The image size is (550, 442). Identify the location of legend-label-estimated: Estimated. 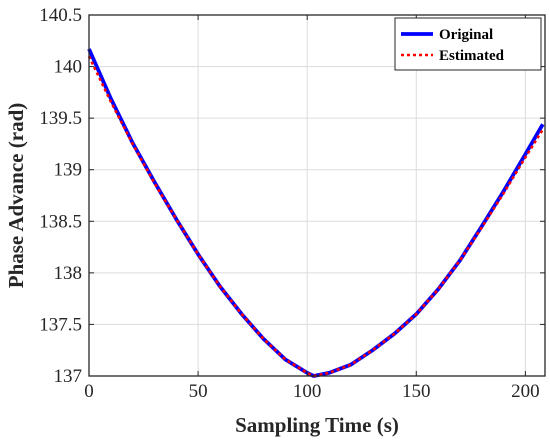
(472, 56).